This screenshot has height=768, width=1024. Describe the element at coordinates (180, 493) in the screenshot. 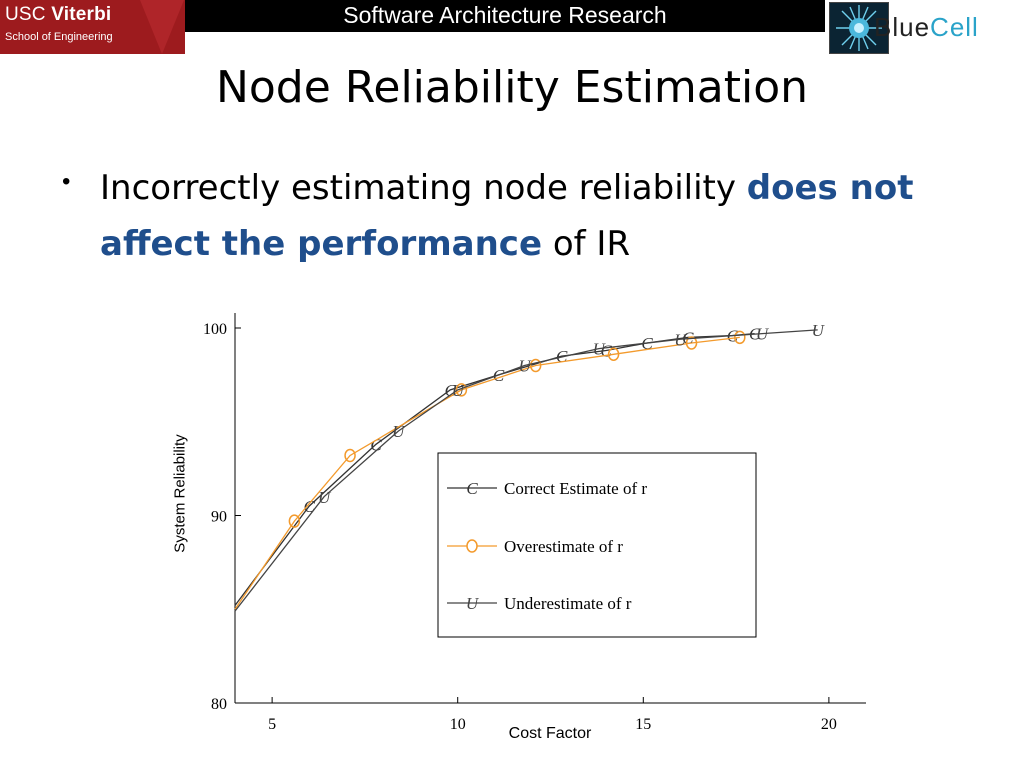

I see `y-axis-label: System Reliability` at that location.